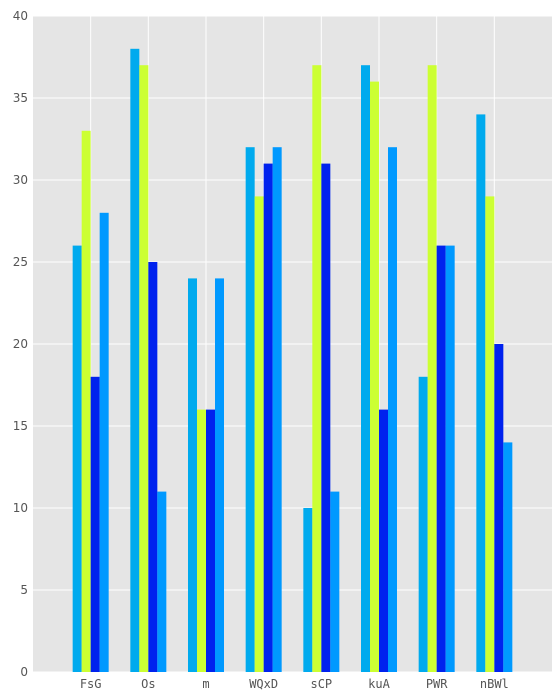 The image size is (560, 700). I want to click on y-tick-label: 40, so click(20, 16).